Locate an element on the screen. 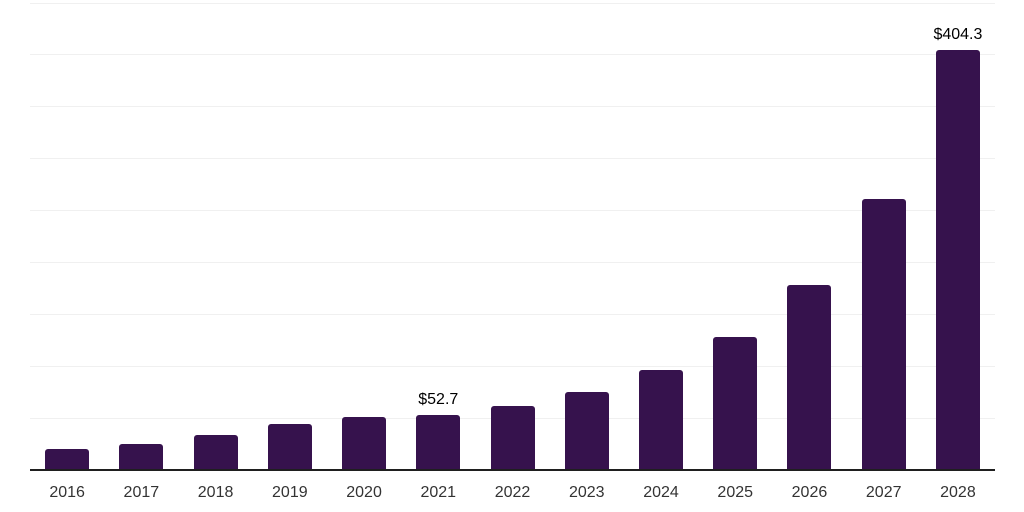 The width and height of the screenshot is (1024, 512). bar-cell-2023 is located at coordinates (587, 236).